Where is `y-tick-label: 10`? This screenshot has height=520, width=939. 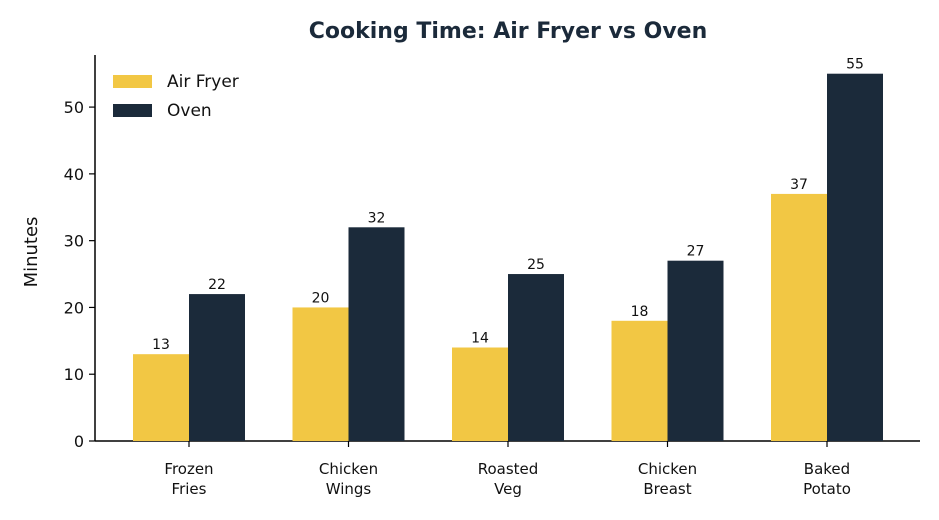
y-tick-label: 10 is located at coordinates (74, 374).